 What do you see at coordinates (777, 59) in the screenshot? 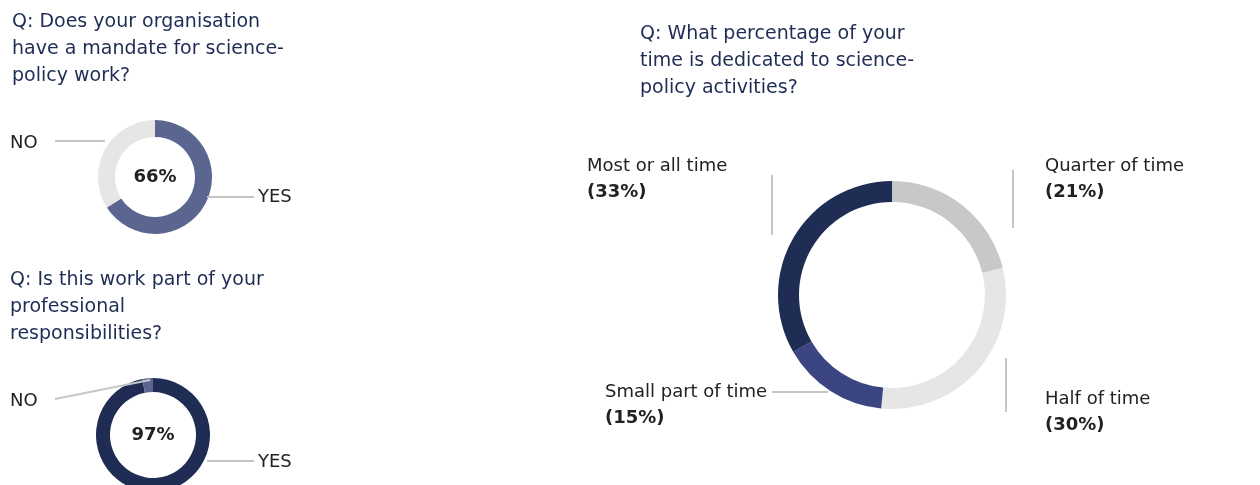
I see `chart-title: Q: What percentage of your time is dedicated to science-policy activities?` at bounding box center [777, 59].